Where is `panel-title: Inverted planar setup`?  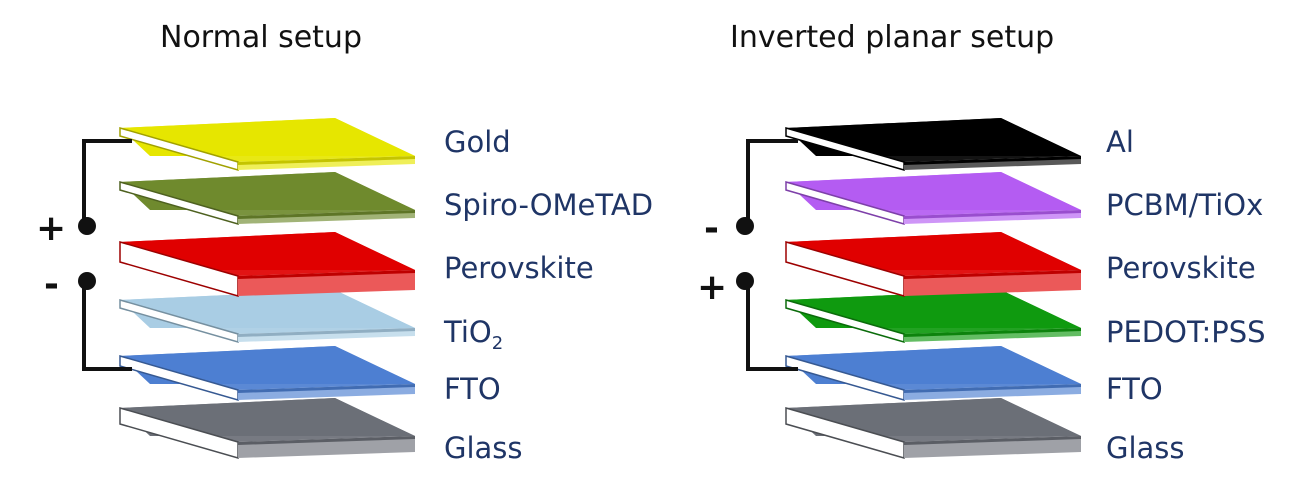 panel-title: Inverted planar setup is located at coordinates (892, 37).